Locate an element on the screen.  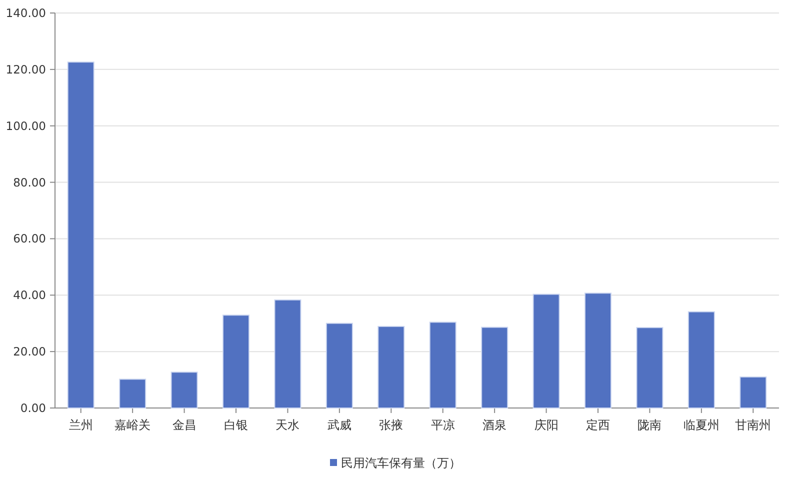
x-tick-label: 庆阳 is located at coordinates (546, 425).